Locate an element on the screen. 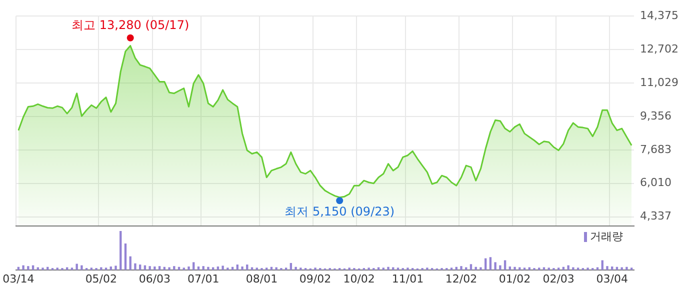  x-tick-label: 08/01 is located at coordinates (262, 279).